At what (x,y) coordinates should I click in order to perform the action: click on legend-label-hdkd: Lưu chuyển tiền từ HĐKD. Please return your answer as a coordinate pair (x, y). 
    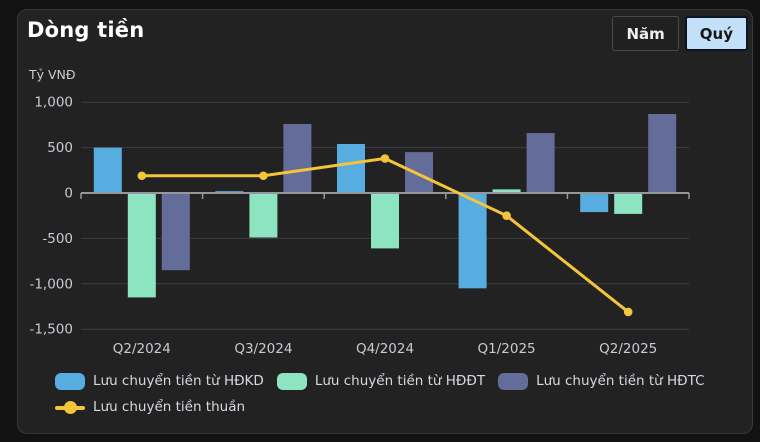
    Looking at the image, I should click on (178, 381).